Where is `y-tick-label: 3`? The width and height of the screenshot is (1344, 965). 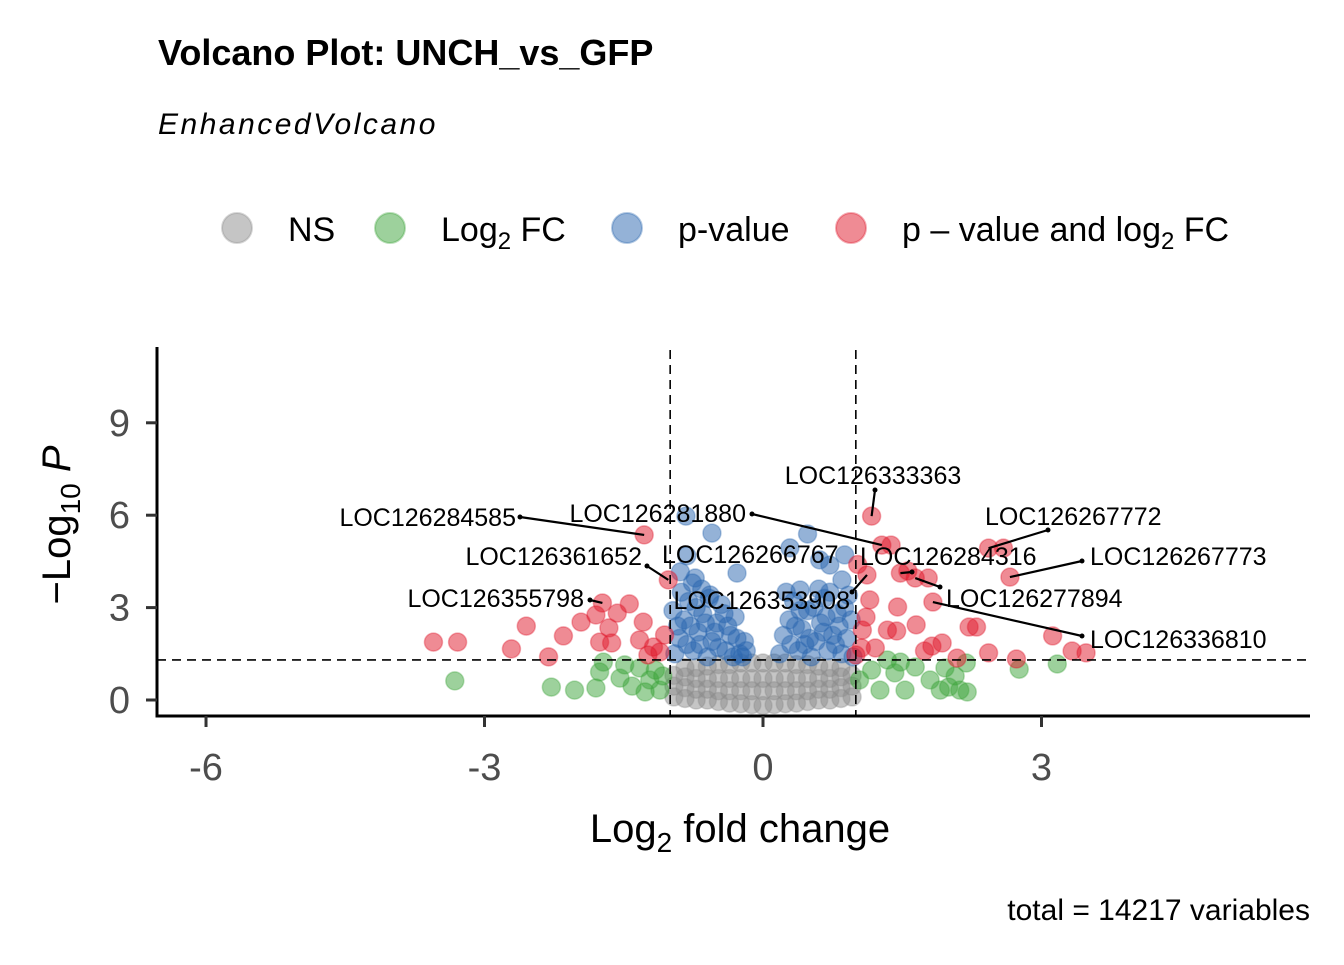
y-tick-label: 3 is located at coordinates (119, 609).